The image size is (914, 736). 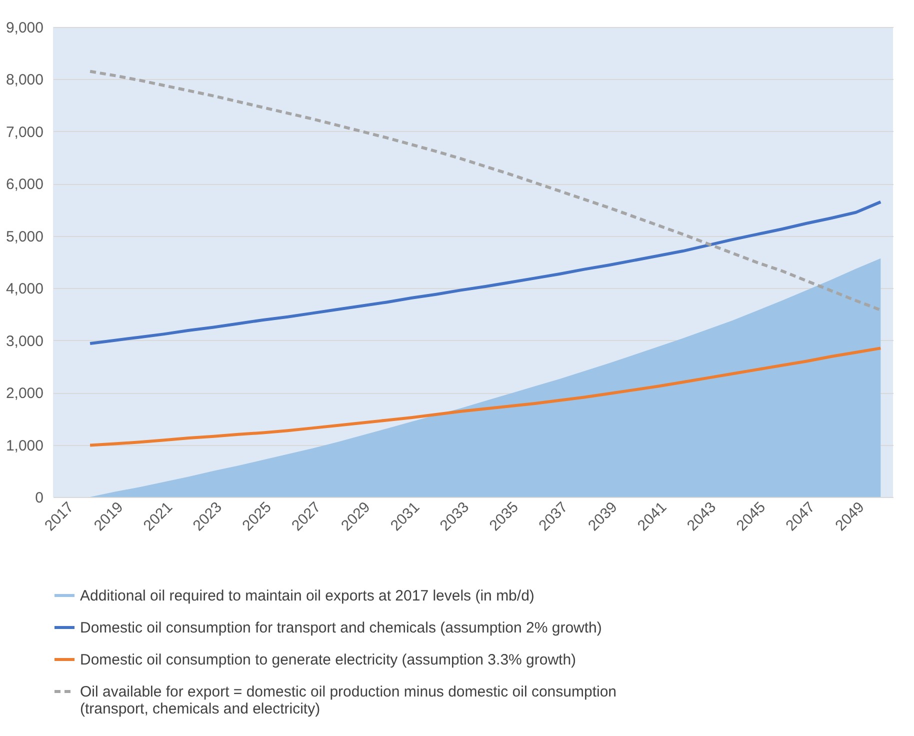 I want to click on y-tick-label: 2,000, so click(x=25, y=393).